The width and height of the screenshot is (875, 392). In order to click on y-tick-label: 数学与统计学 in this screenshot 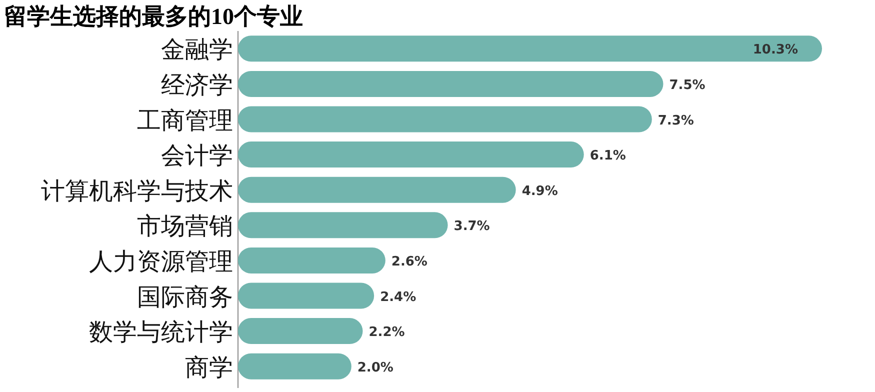, I will do `click(161, 332)`.